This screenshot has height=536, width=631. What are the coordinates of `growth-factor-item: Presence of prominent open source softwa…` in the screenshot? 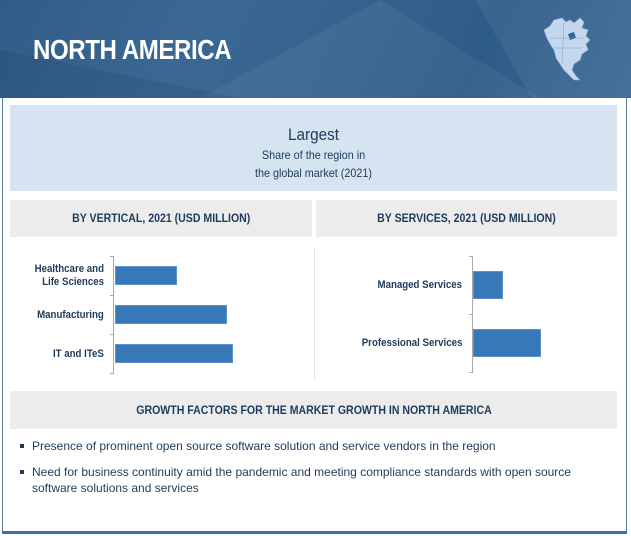 It's located at (313, 446).